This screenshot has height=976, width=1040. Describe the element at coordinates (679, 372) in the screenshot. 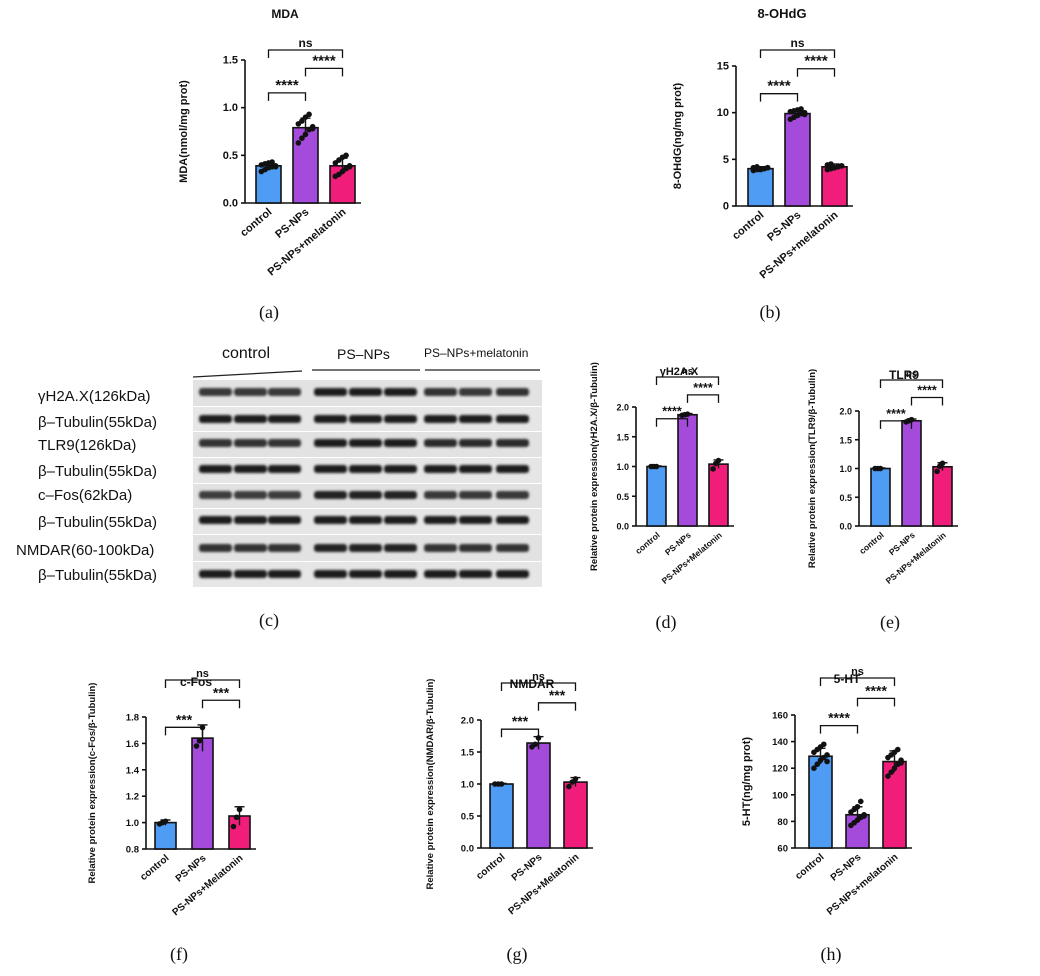

I see `chart-title: γH2A.X` at that location.